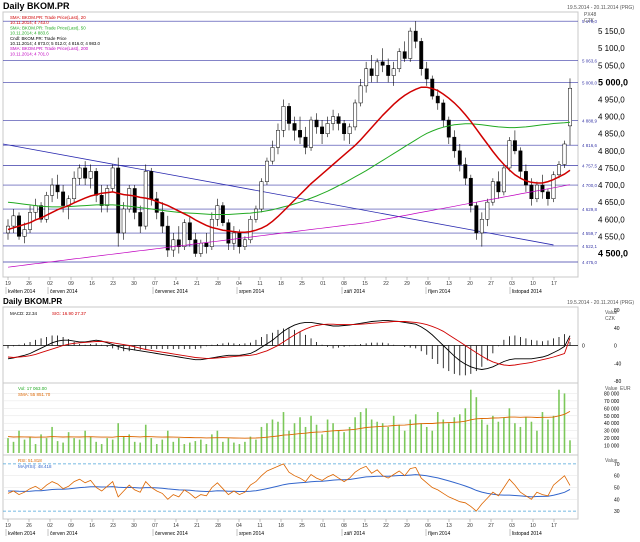 This screenshot has height=542, width=640. What do you see at coordinates (29, 53) in the screenshot?
I see `main-legend-entry-7: 10.11.2014; 4 701.0` at bounding box center [29, 53].